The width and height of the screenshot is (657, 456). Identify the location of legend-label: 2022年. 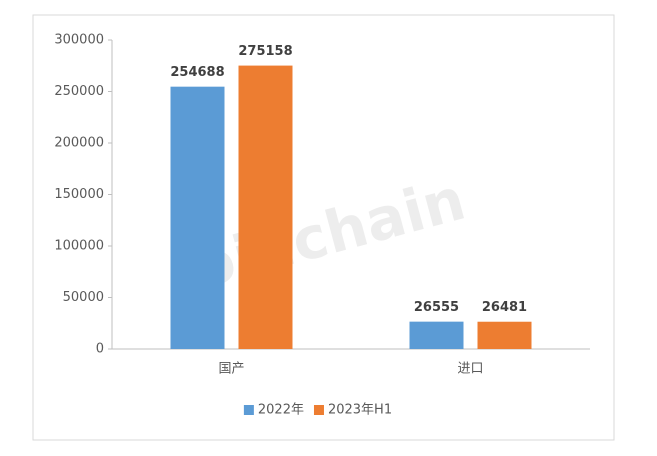
(281, 410).